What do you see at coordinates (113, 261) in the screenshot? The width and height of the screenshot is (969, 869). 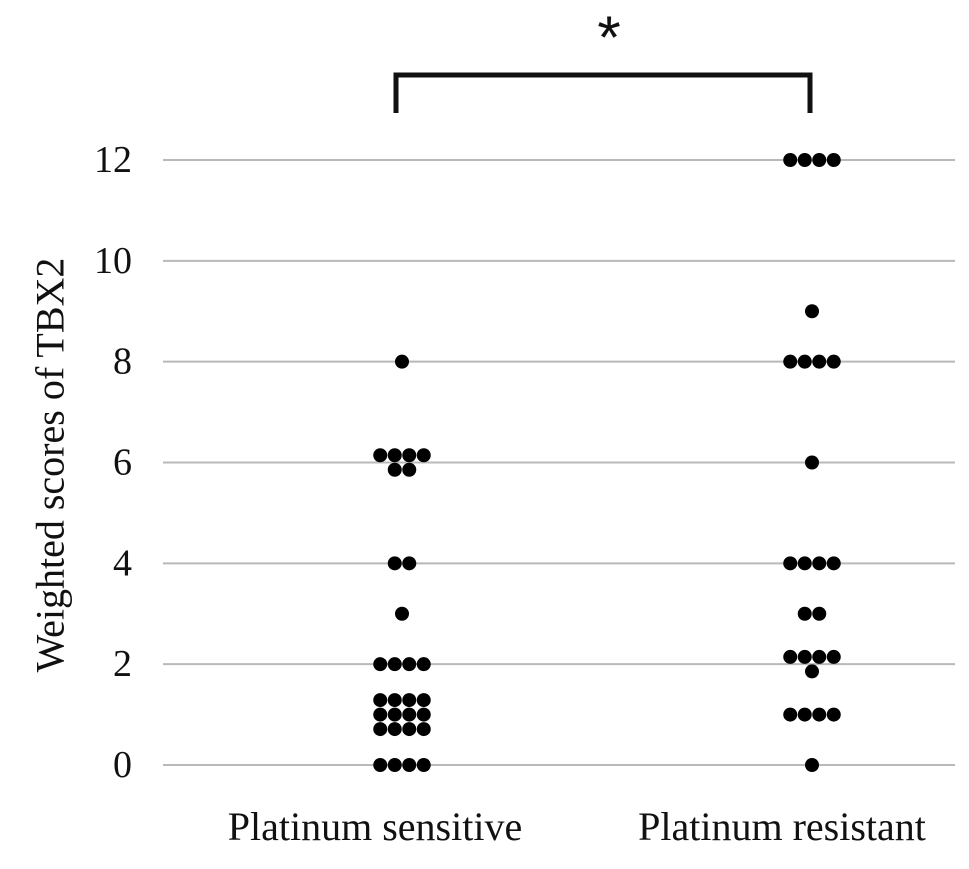 I see `y-tick-label-10: 10` at bounding box center [113, 261].